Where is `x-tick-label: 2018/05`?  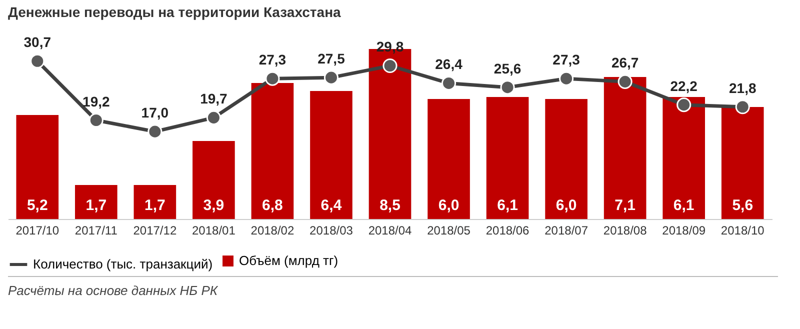 x-tick-label: 2018/05 is located at coordinates (449, 231).